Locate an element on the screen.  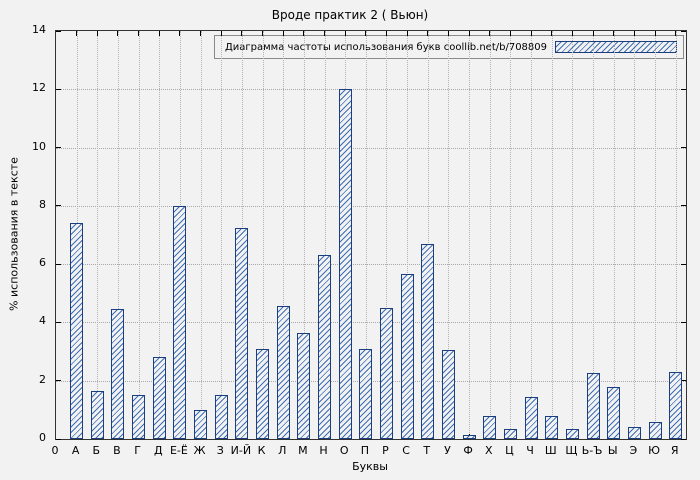
y-tick-label: 8 is located at coordinates (42, 204).